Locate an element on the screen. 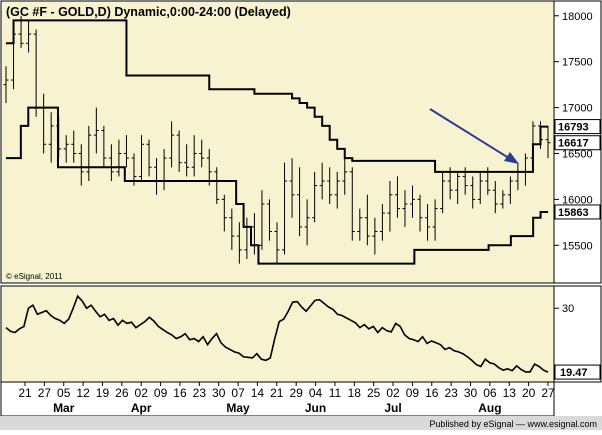 The width and height of the screenshot is (602, 435). date-tick-label: 04 is located at coordinates (316, 393).